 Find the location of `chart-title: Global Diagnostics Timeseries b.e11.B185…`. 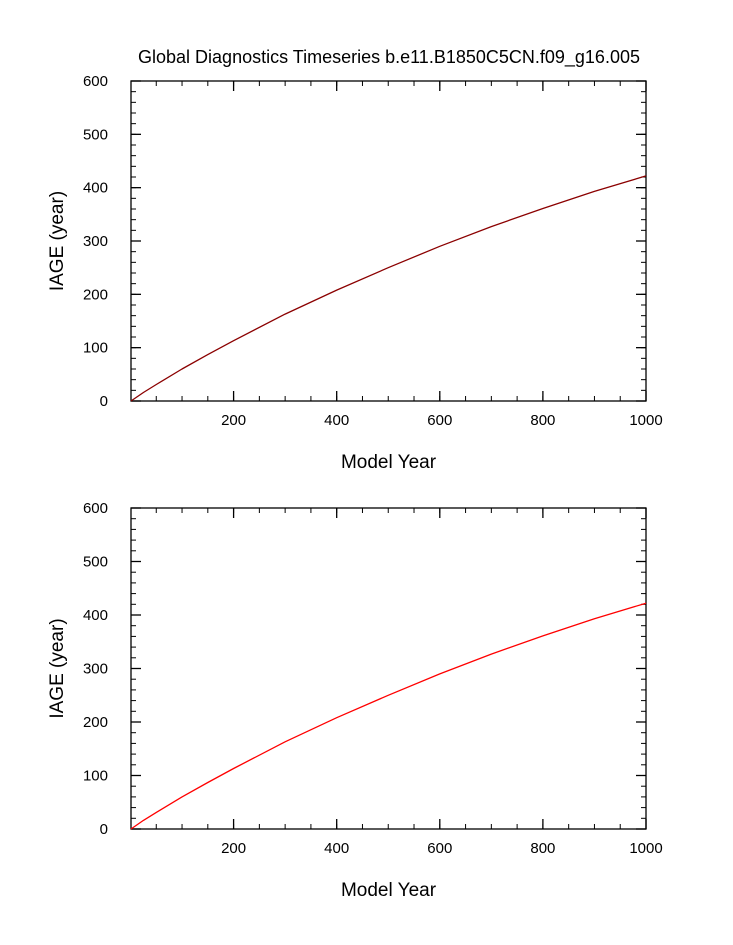

chart-title: Global Diagnostics Timeseries b.e11.B185… is located at coordinates (389, 57).